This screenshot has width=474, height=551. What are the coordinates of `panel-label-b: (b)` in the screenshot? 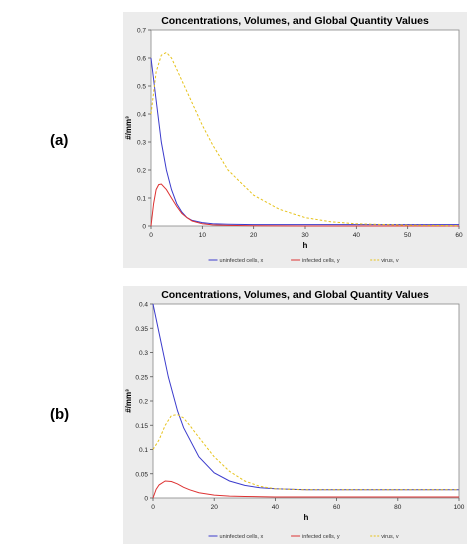 It's located at (60, 414).